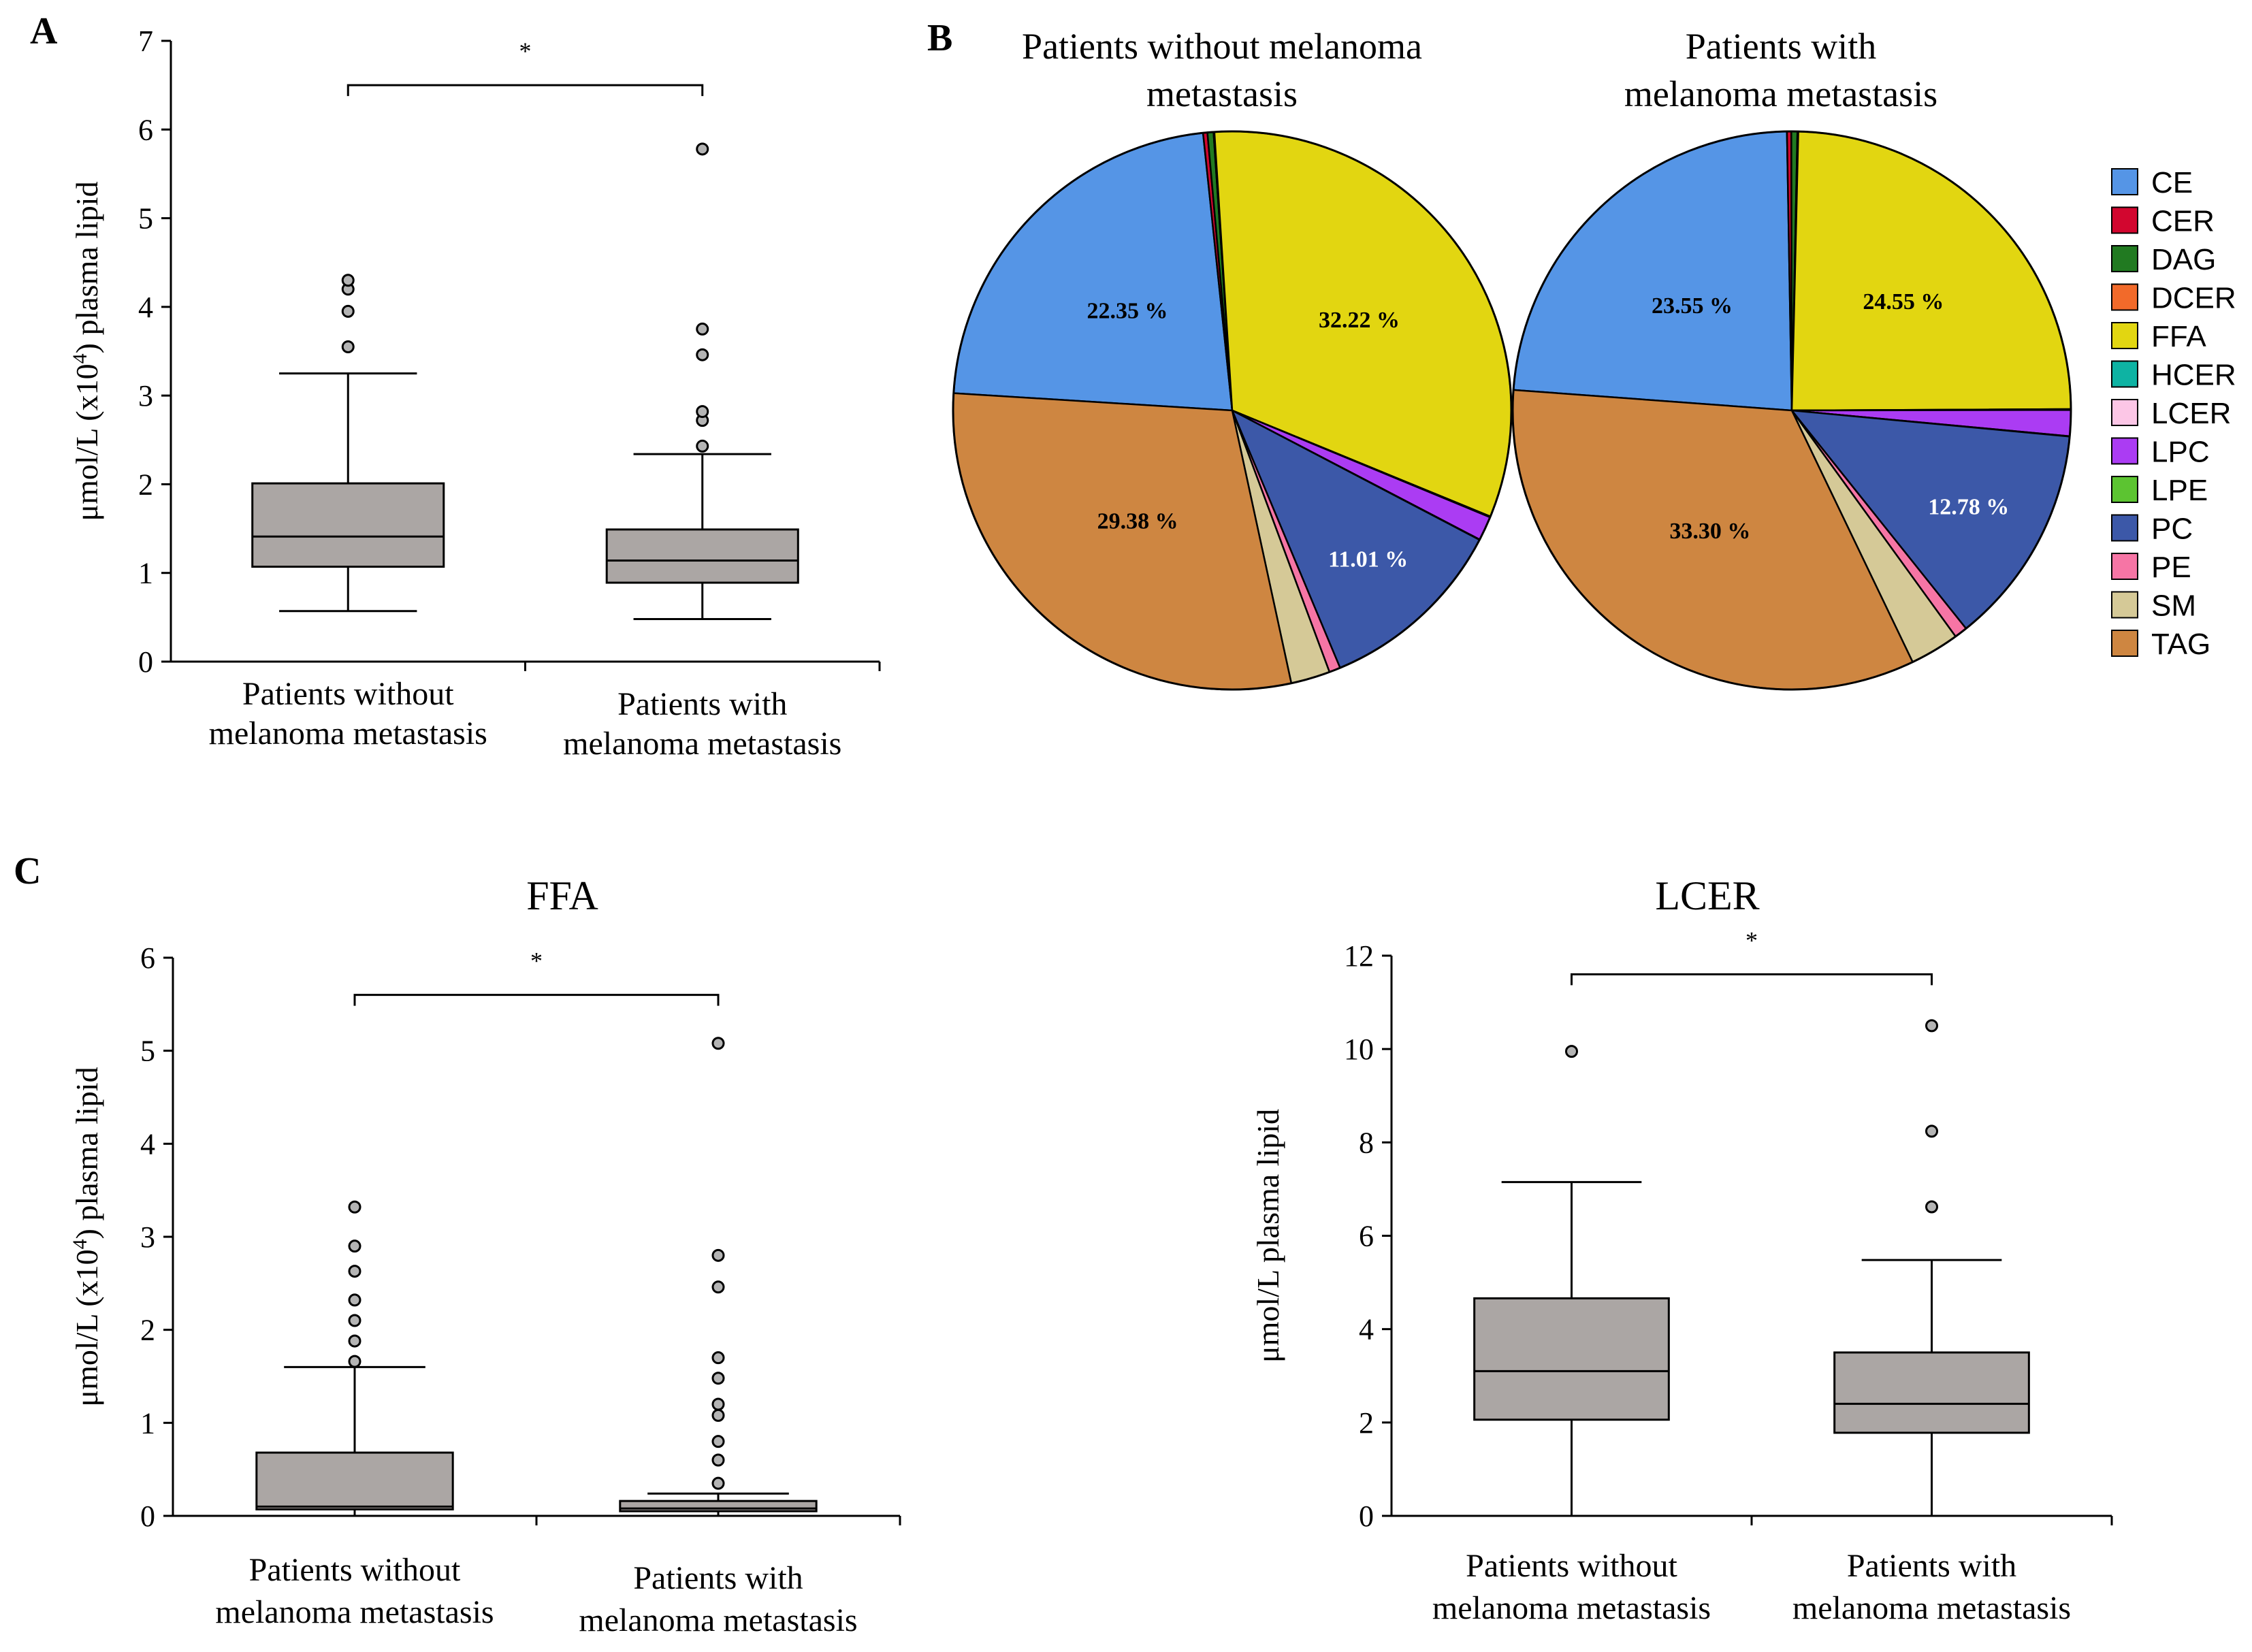  I want to click on panel-letter-b: B, so click(939, 38).